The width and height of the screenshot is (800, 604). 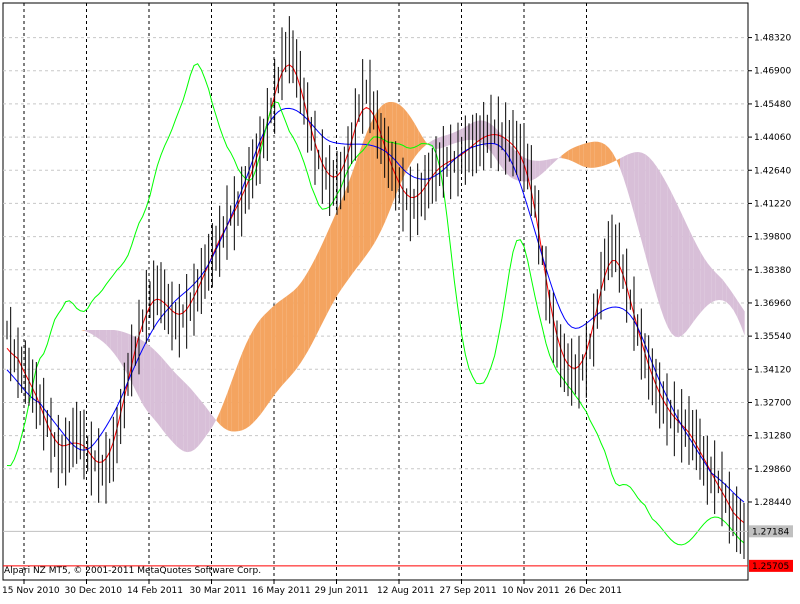 What do you see at coordinates (594, 591) in the screenshot?
I see `x-tick-label: 26 Dec 2011` at bounding box center [594, 591].